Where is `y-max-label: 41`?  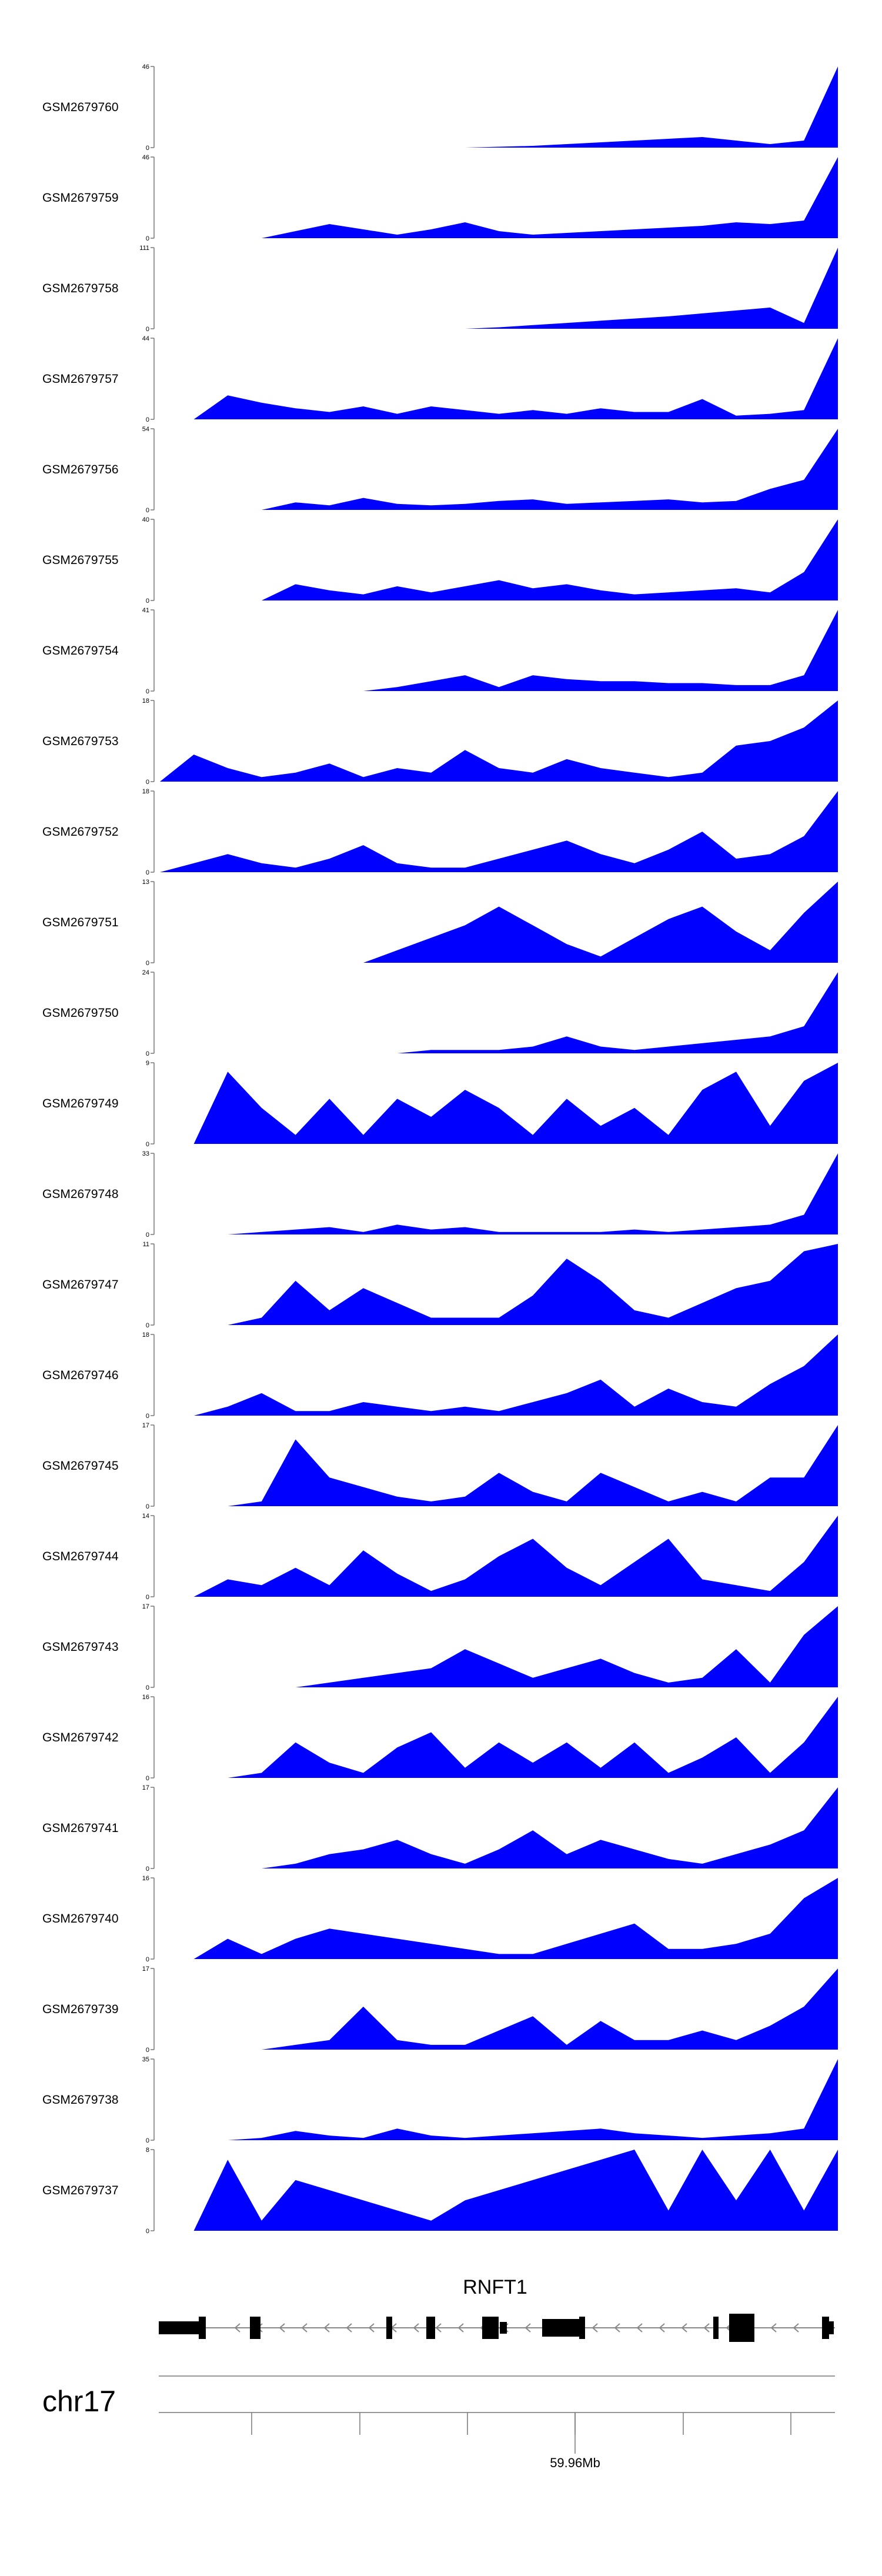
y-max-label: 41 is located at coordinates (145, 610).